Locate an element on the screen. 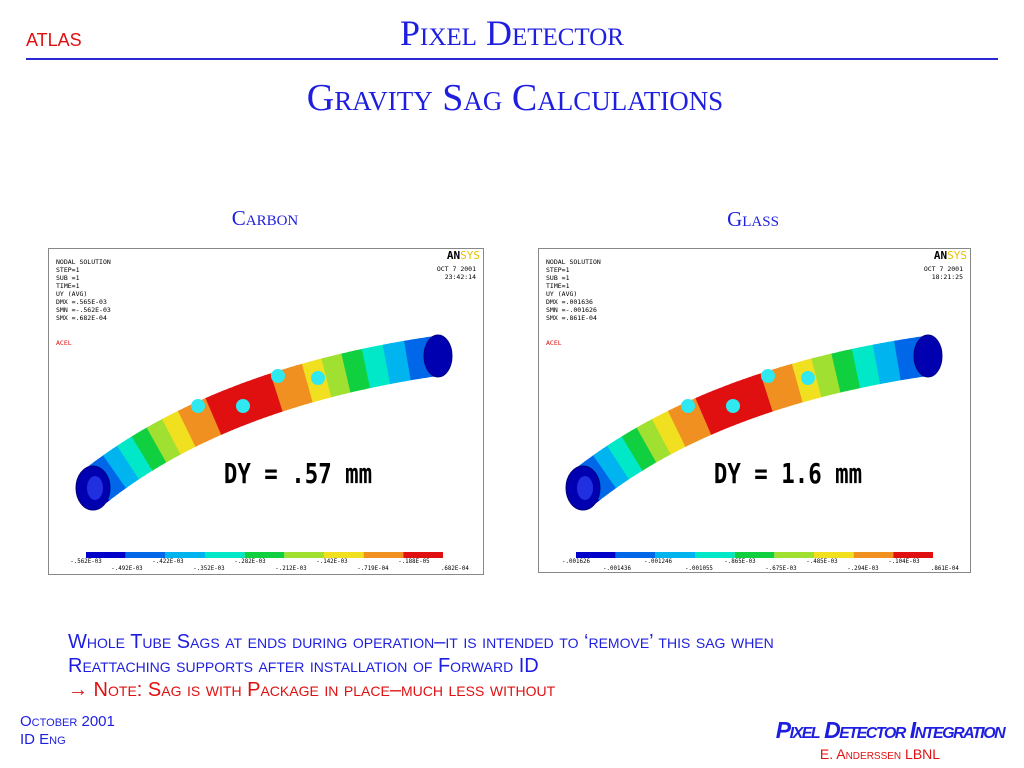 This screenshot has height=768, width=1024. legend-label: -.001246 is located at coordinates (658, 562).